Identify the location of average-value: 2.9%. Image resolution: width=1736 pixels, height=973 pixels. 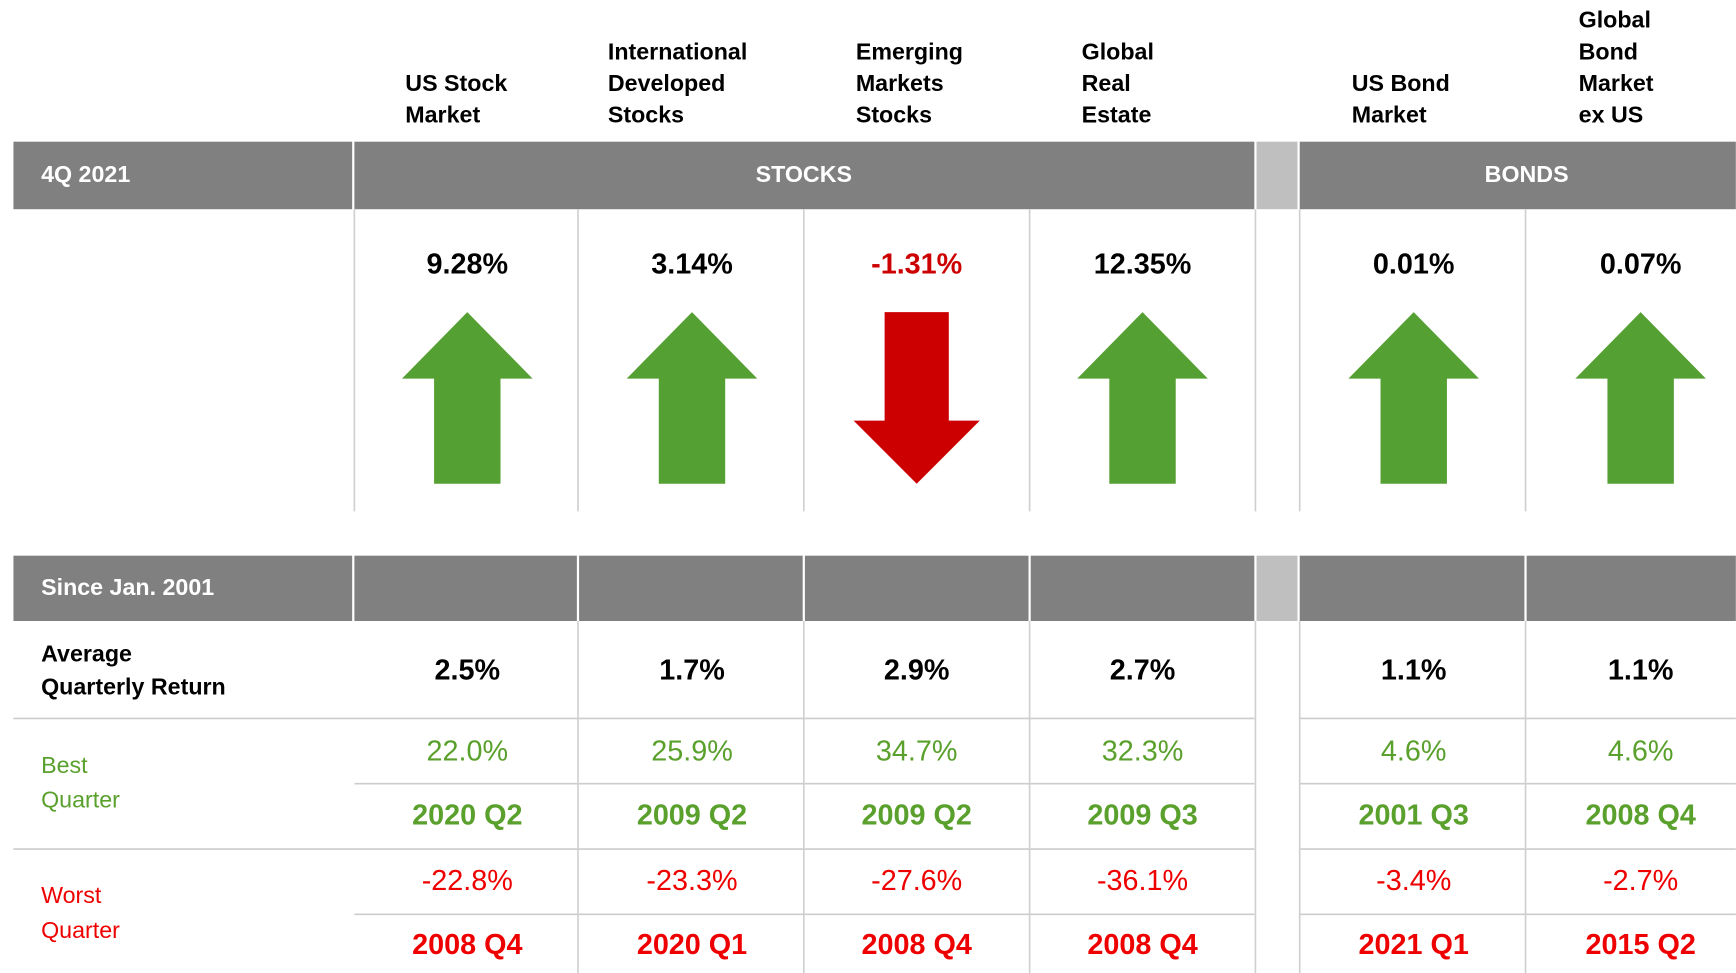
(917, 671).